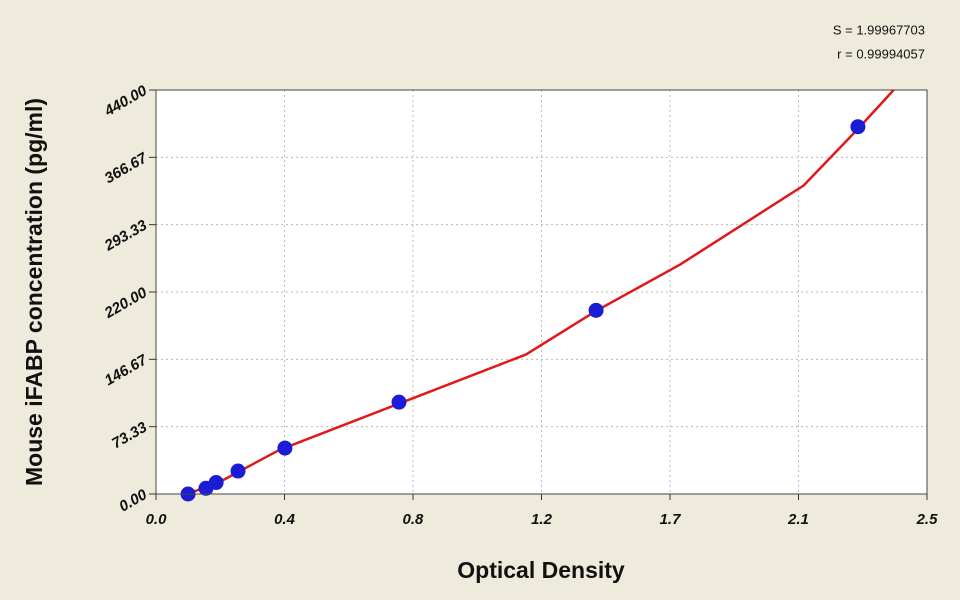 This screenshot has height=600, width=960. I want to click on y-tick-label: 366.67, so click(126, 168).